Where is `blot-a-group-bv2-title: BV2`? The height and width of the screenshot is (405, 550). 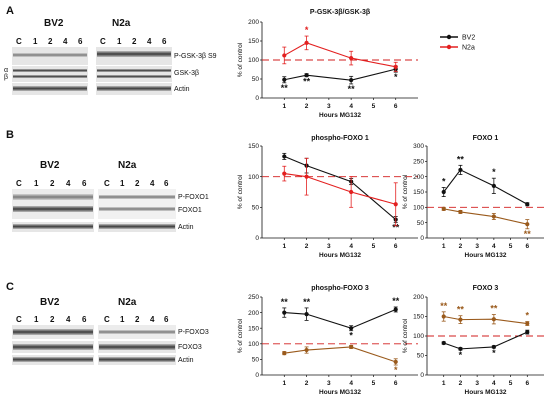 blot-a-group-bv2-title: BV2 is located at coordinates (54, 23).